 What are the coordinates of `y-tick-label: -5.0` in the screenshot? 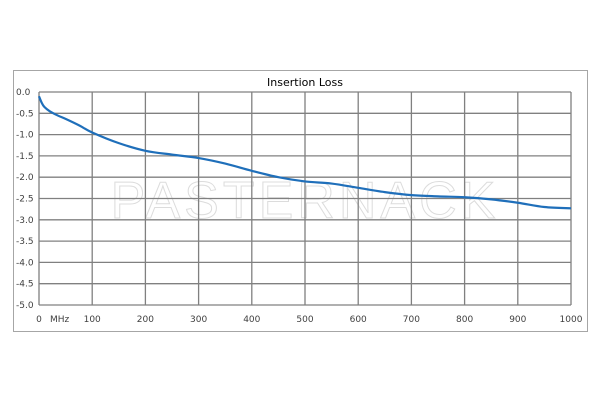 It's located at (25, 306).